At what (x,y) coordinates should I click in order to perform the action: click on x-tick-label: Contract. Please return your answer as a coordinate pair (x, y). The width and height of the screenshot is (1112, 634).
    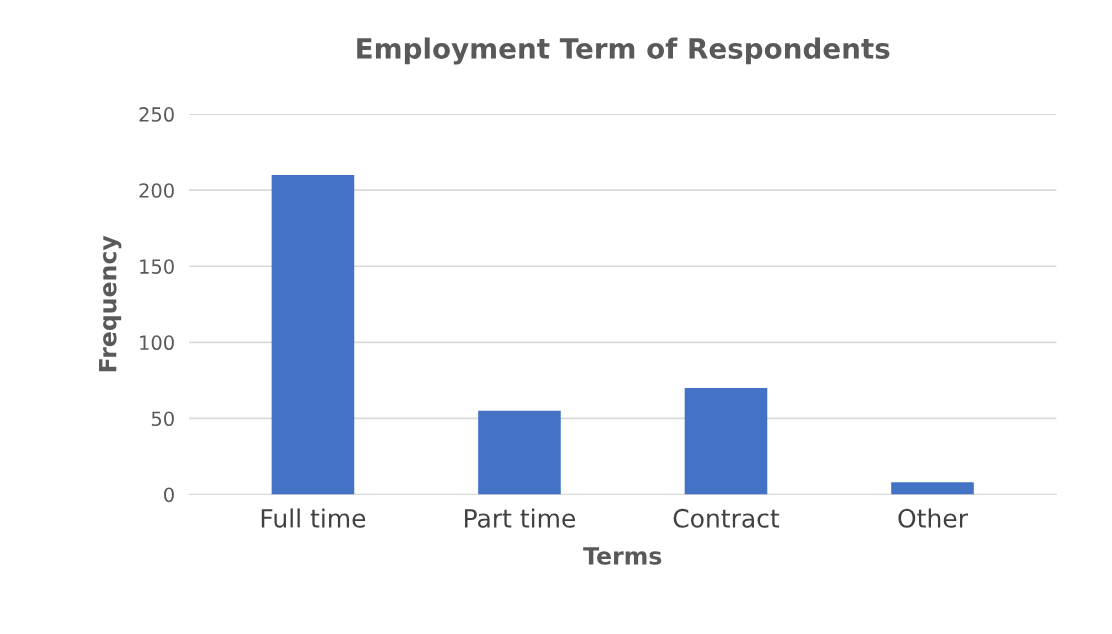
    Looking at the image, I should click on (726, 518).